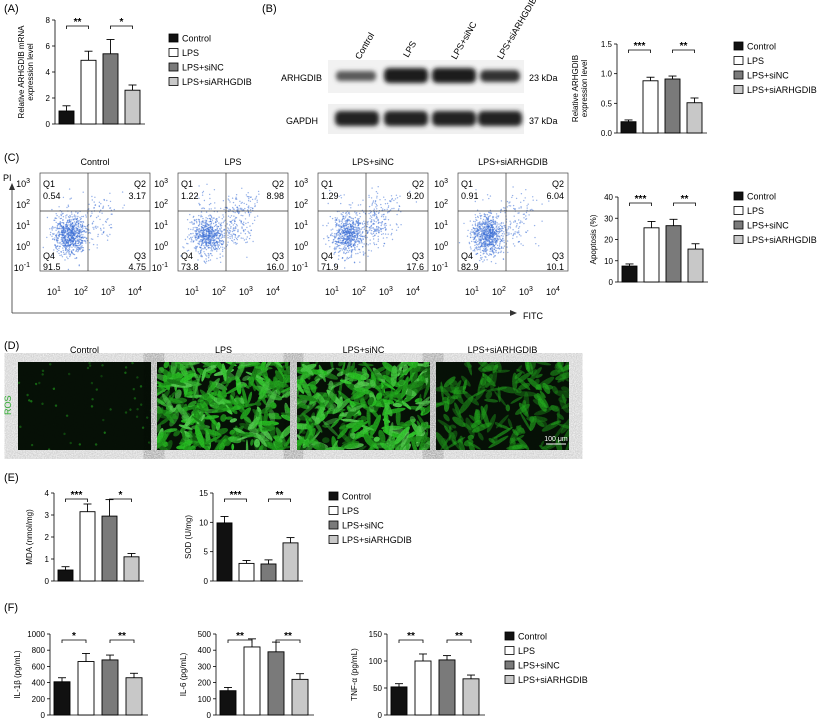  What do you see at coordinates (236, 495) in the screenshot?
I see `significance-label: ***` at bounding box center [236, 495].